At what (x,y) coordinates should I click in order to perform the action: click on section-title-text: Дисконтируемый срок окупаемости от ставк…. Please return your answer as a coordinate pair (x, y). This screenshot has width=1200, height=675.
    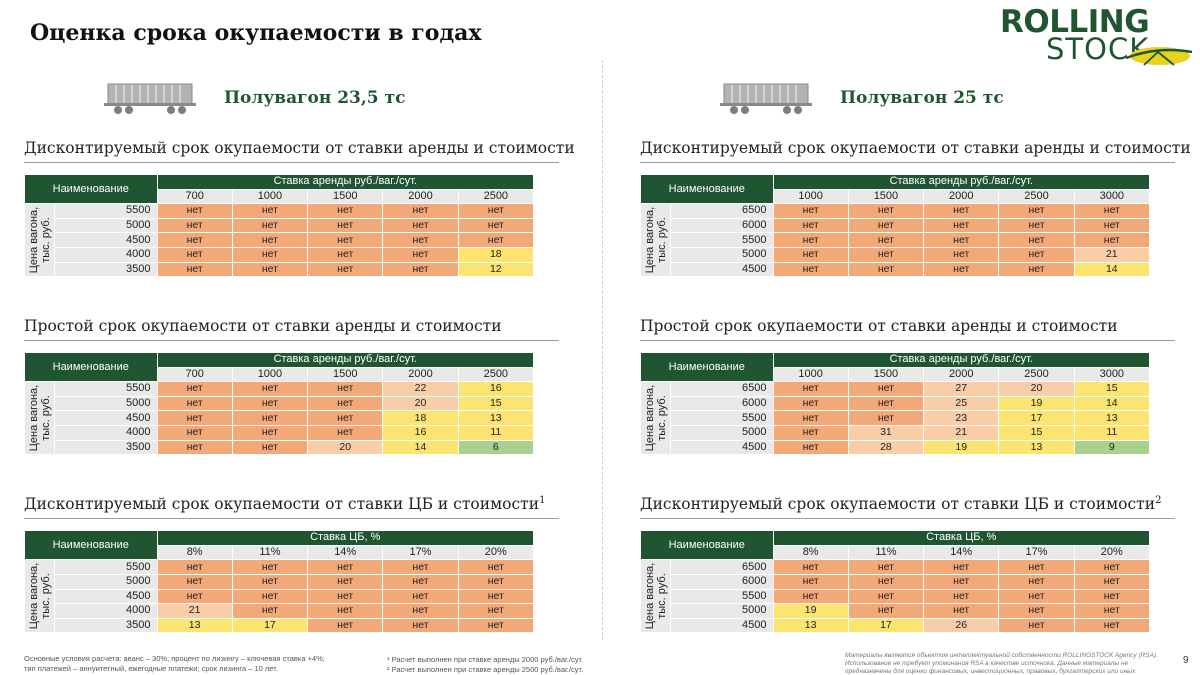
    Looking at the image, I should click on (915, 148).